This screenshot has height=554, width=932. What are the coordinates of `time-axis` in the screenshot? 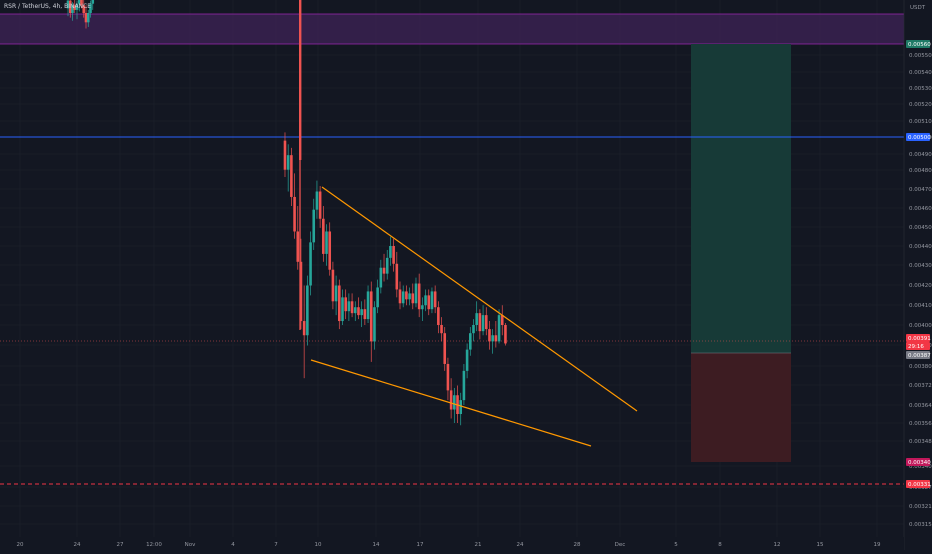 It's located at (452, 543).